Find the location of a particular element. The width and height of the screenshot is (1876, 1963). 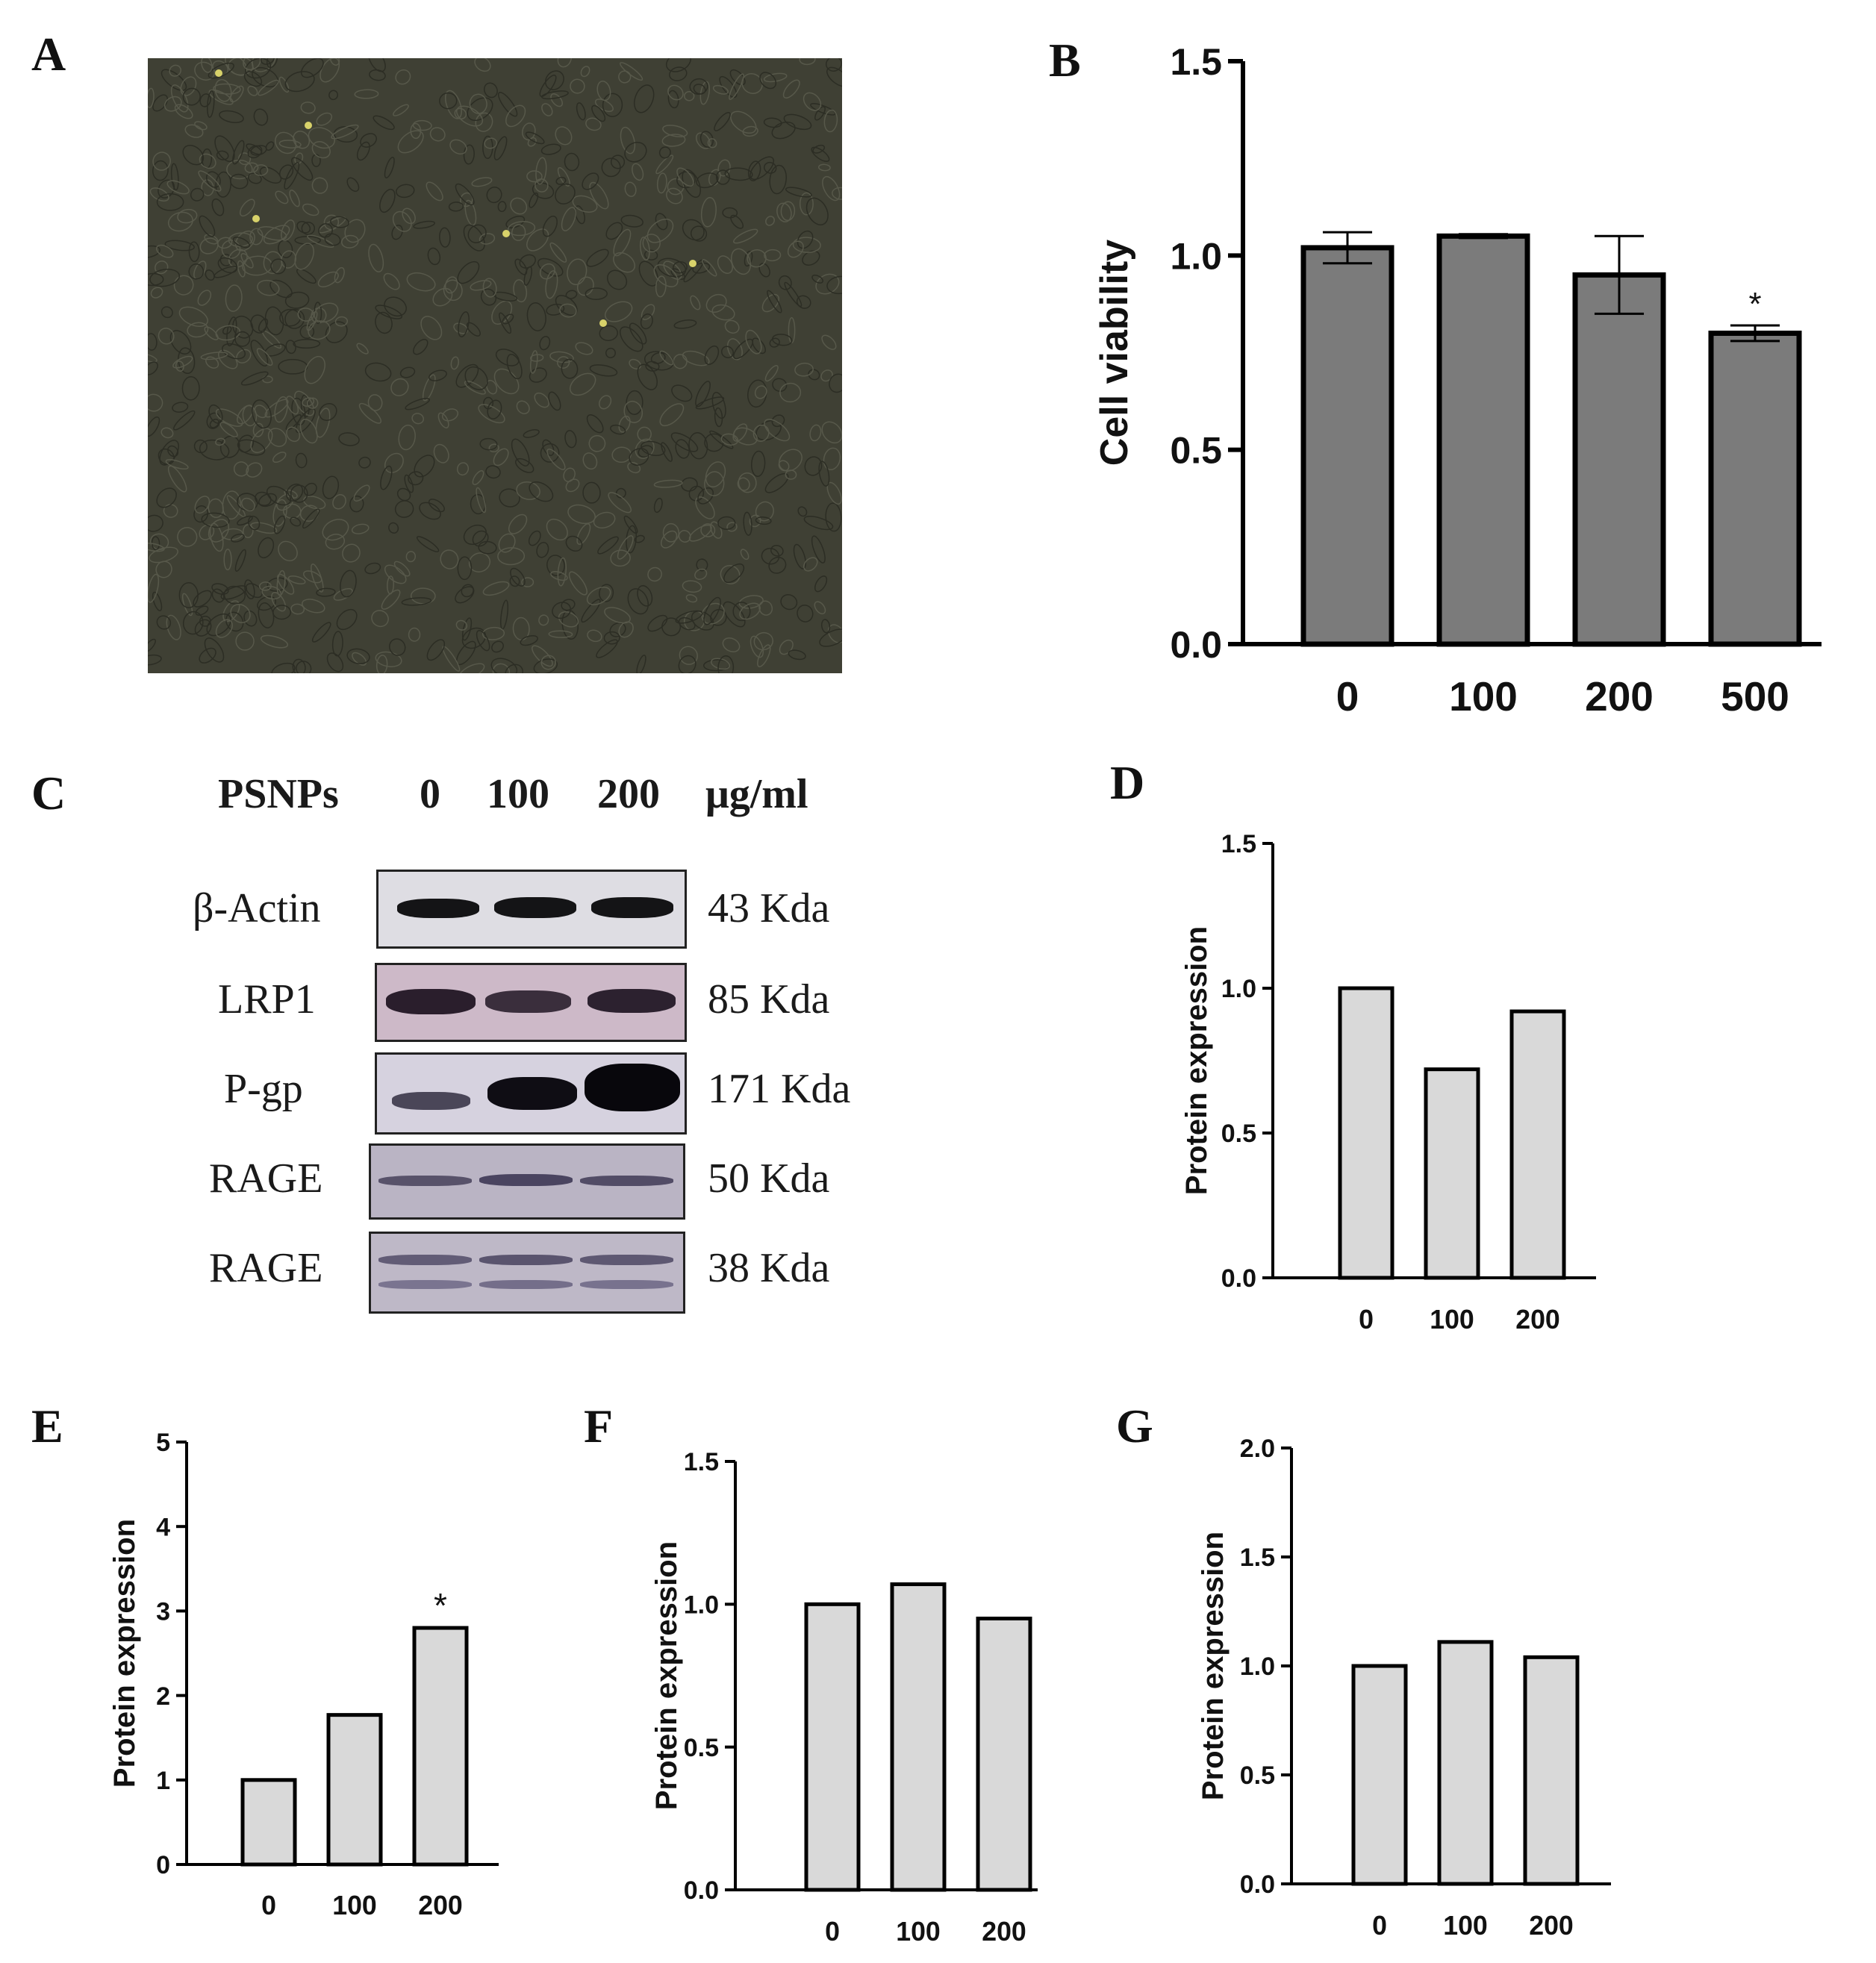

band-rage-38-100-upper is located at coordinates (526, 1260).